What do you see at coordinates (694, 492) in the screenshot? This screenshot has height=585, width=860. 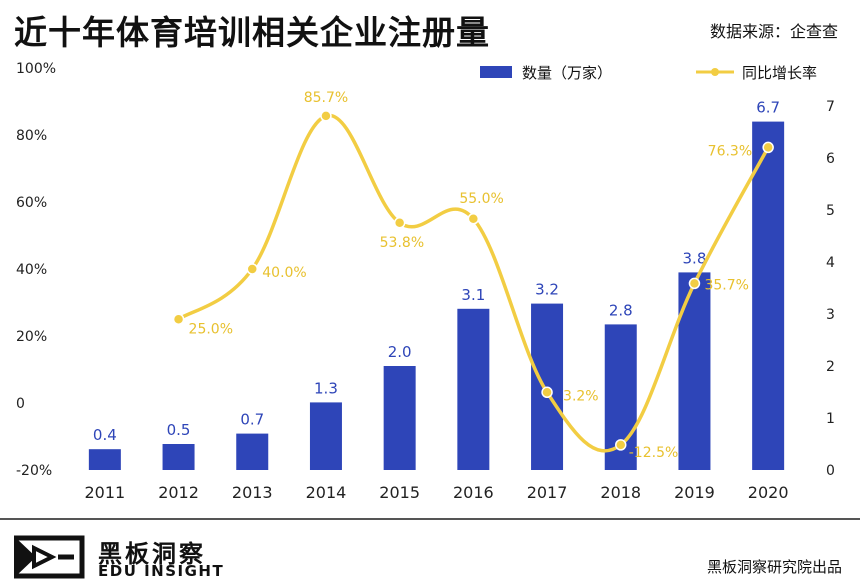 I see `x-tick-label: 2019` at bounding box center [694, 492].